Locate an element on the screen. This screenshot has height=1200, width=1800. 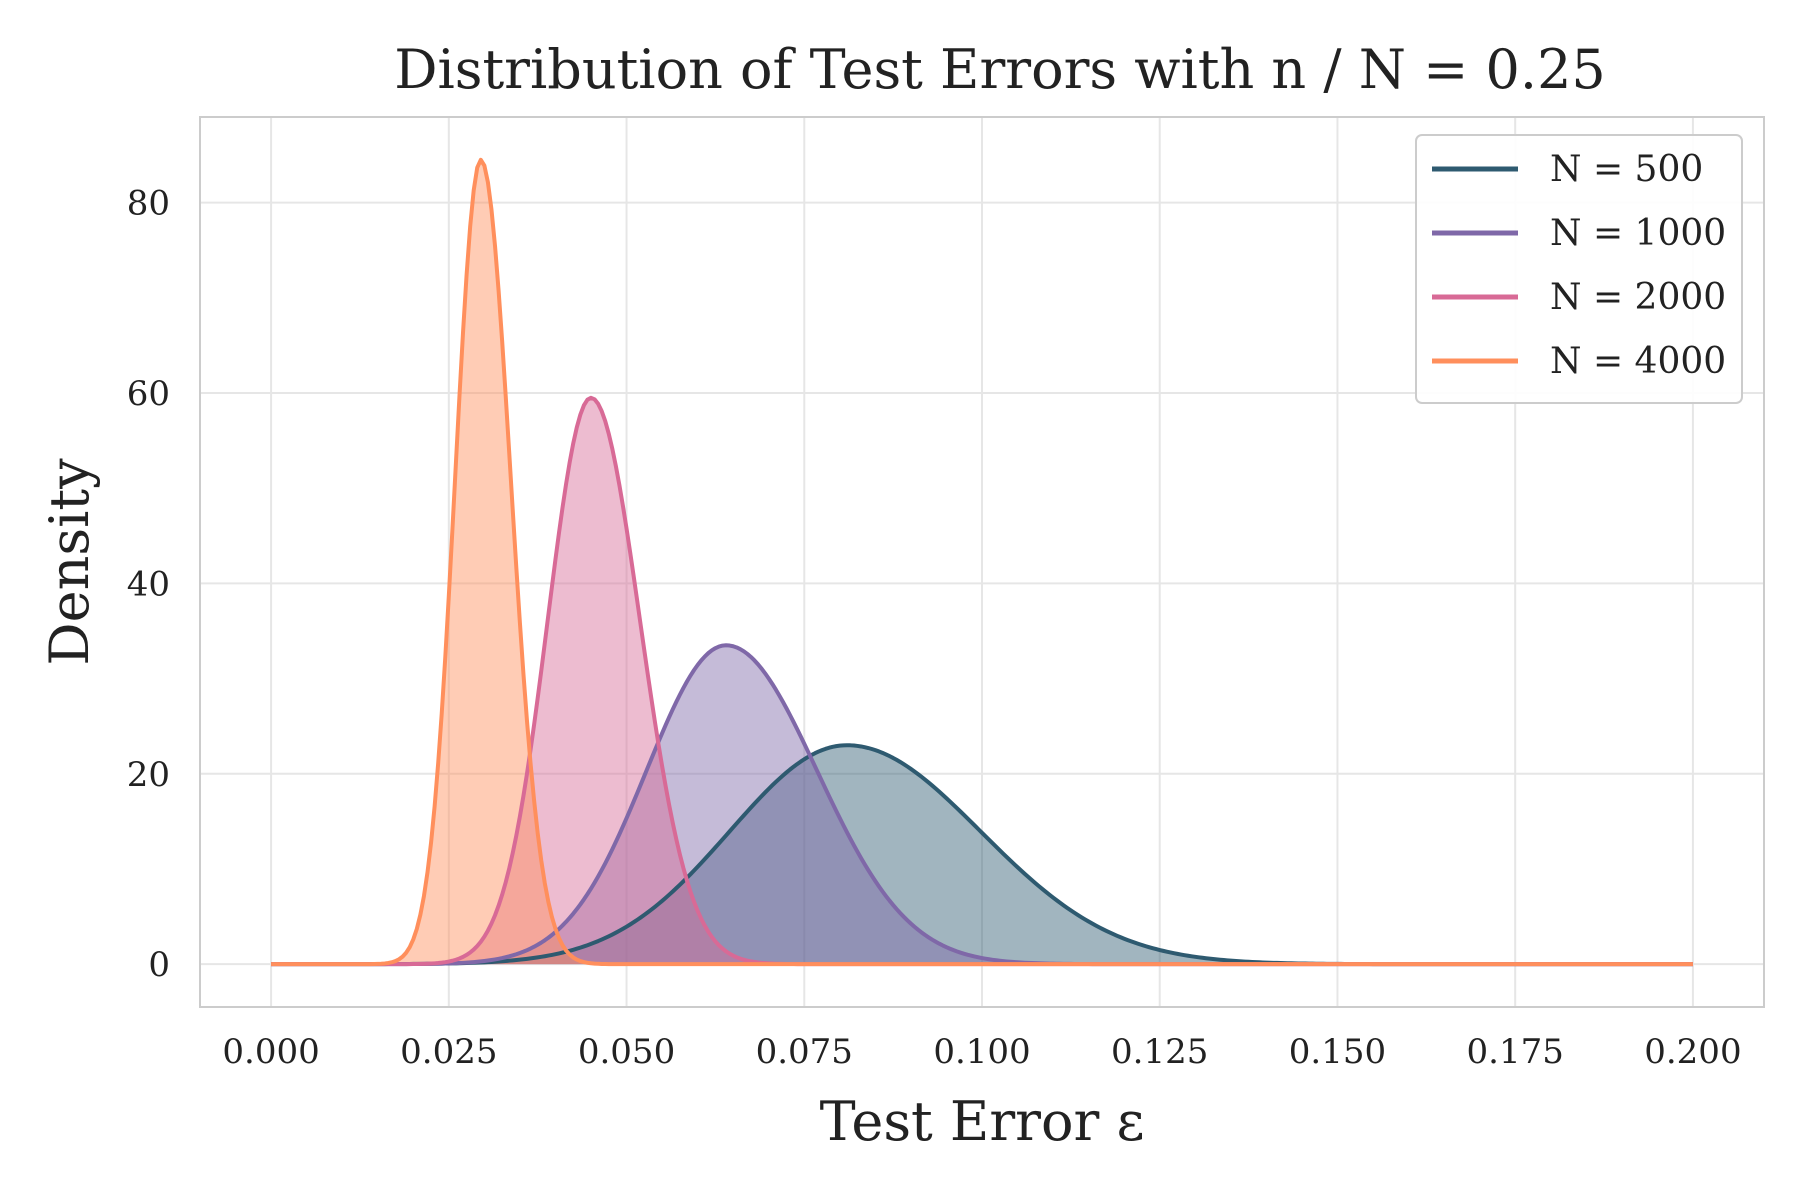
legend-label: N = 1000 is located at coordinates (1638, 233).